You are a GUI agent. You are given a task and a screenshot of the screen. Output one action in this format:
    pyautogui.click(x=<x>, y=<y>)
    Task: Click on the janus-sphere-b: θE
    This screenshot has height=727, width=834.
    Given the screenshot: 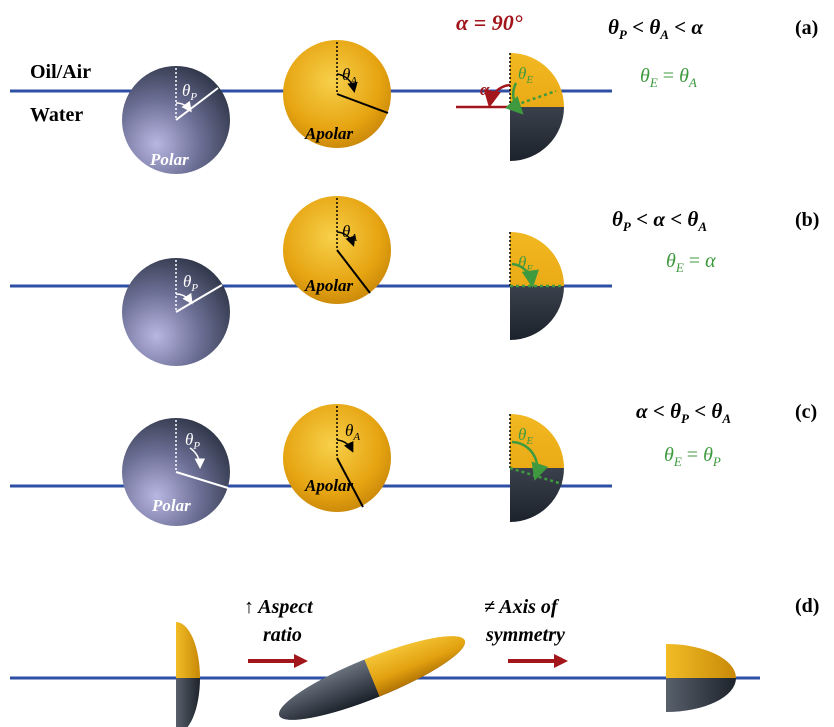 What is the action you would take?
    pyautogui.click(x=536, y=286)
    